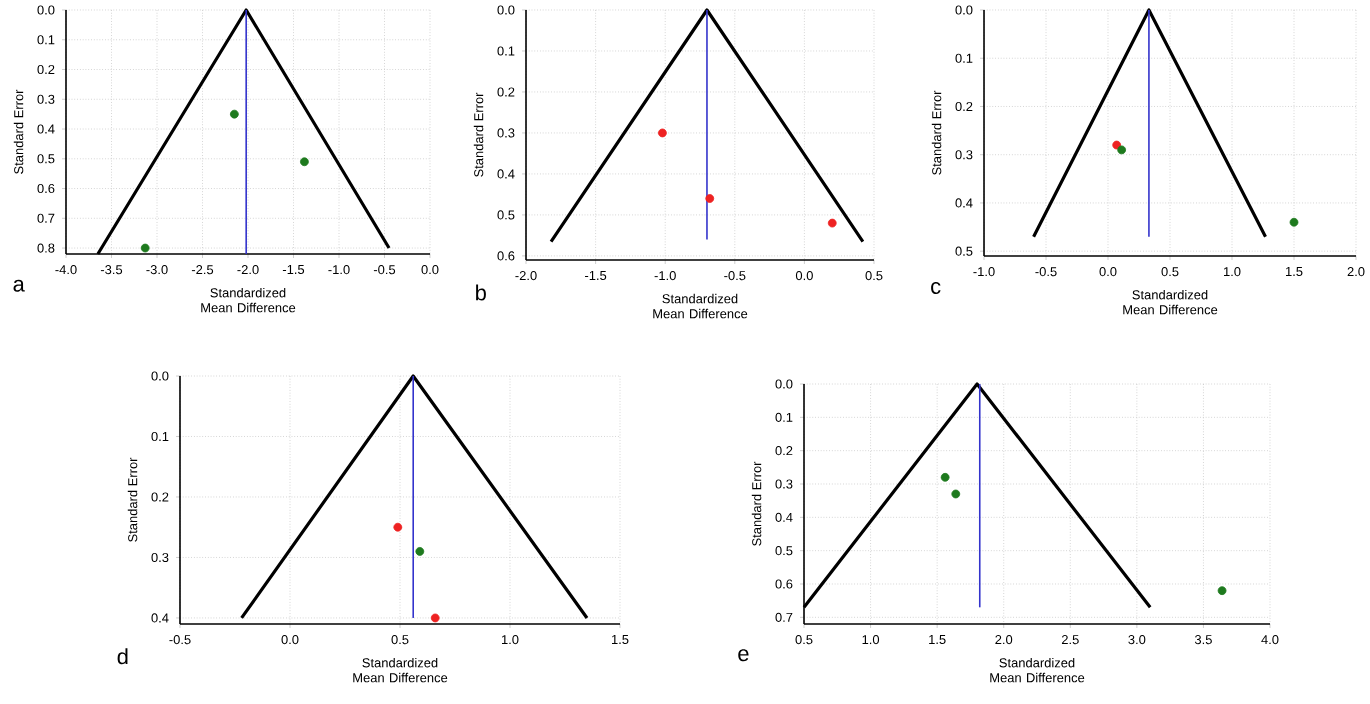 The image size is (1370, 704). I want to click on text: c, so click(936, 287).